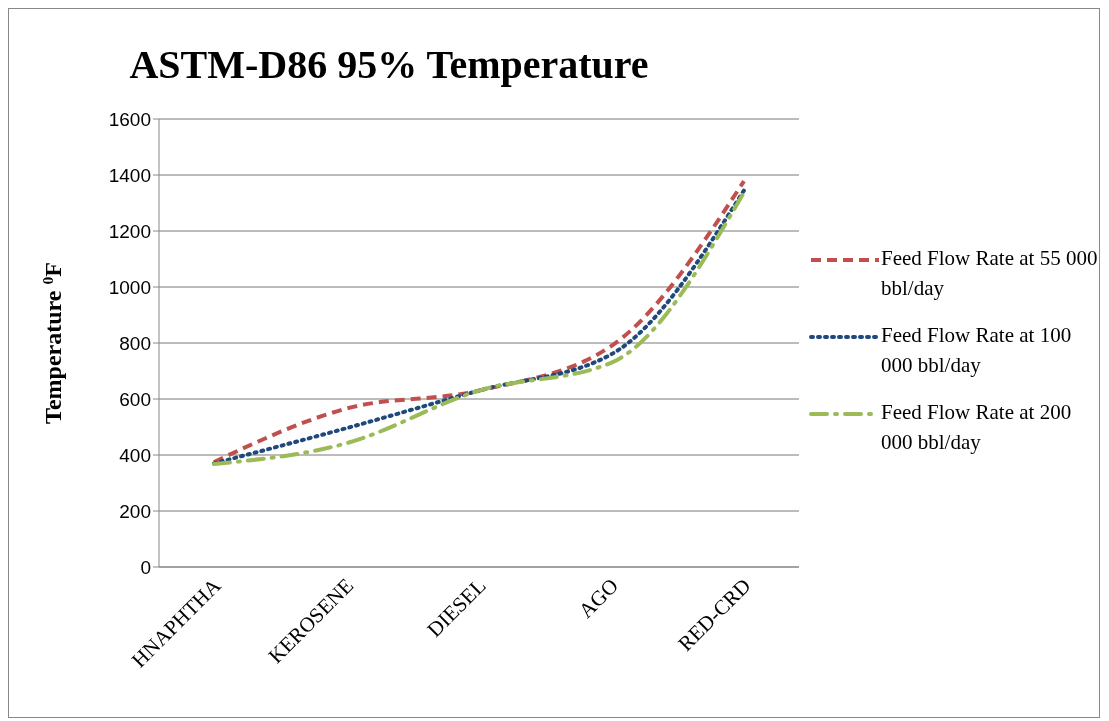  Describe the element at coordinates (129, 287) in the screenshot. I see `y-tick-label: 1000` at that location.